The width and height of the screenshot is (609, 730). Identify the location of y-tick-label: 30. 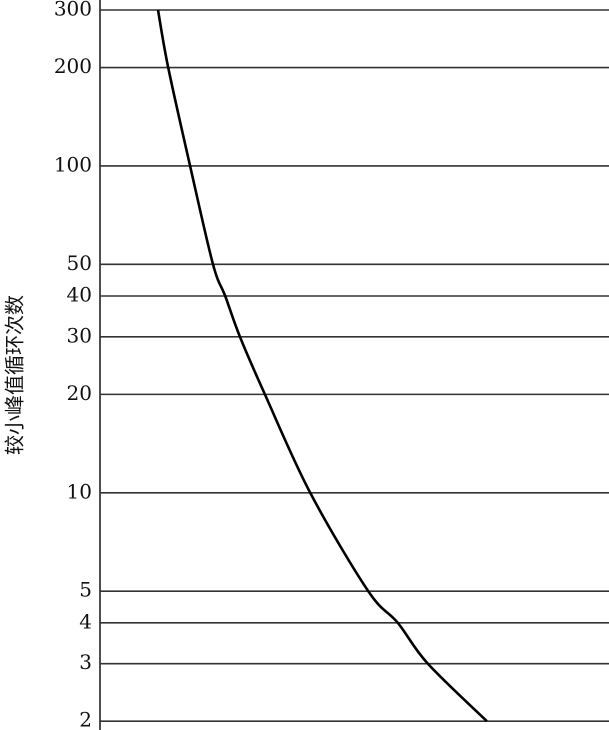
(79, 335).